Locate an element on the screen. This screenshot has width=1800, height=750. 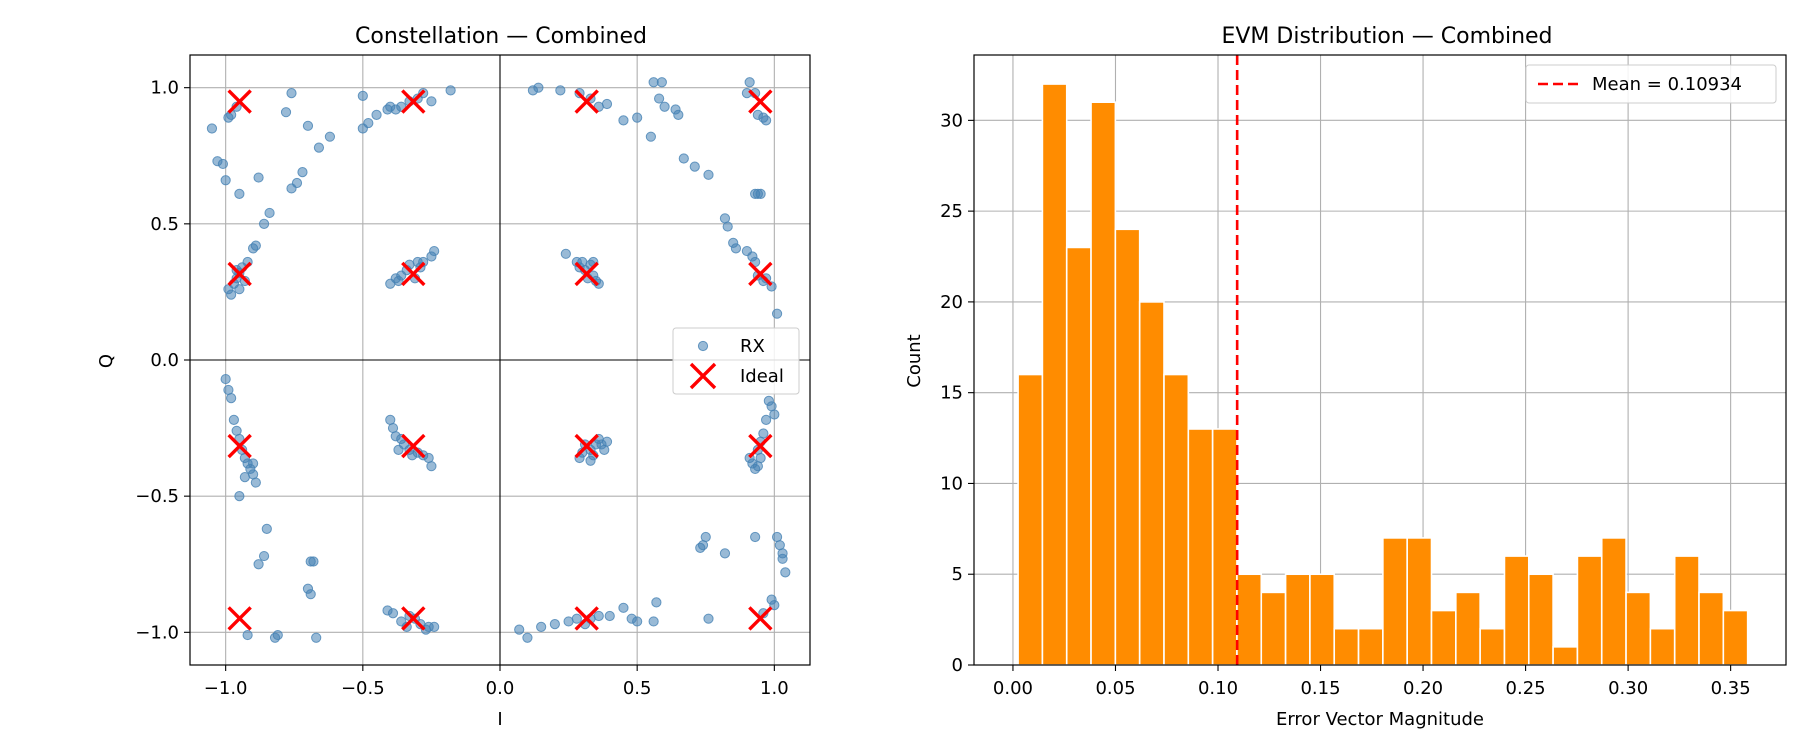
evm-title: EVM Distribution — Combined is located at coordinates (1386, 36).